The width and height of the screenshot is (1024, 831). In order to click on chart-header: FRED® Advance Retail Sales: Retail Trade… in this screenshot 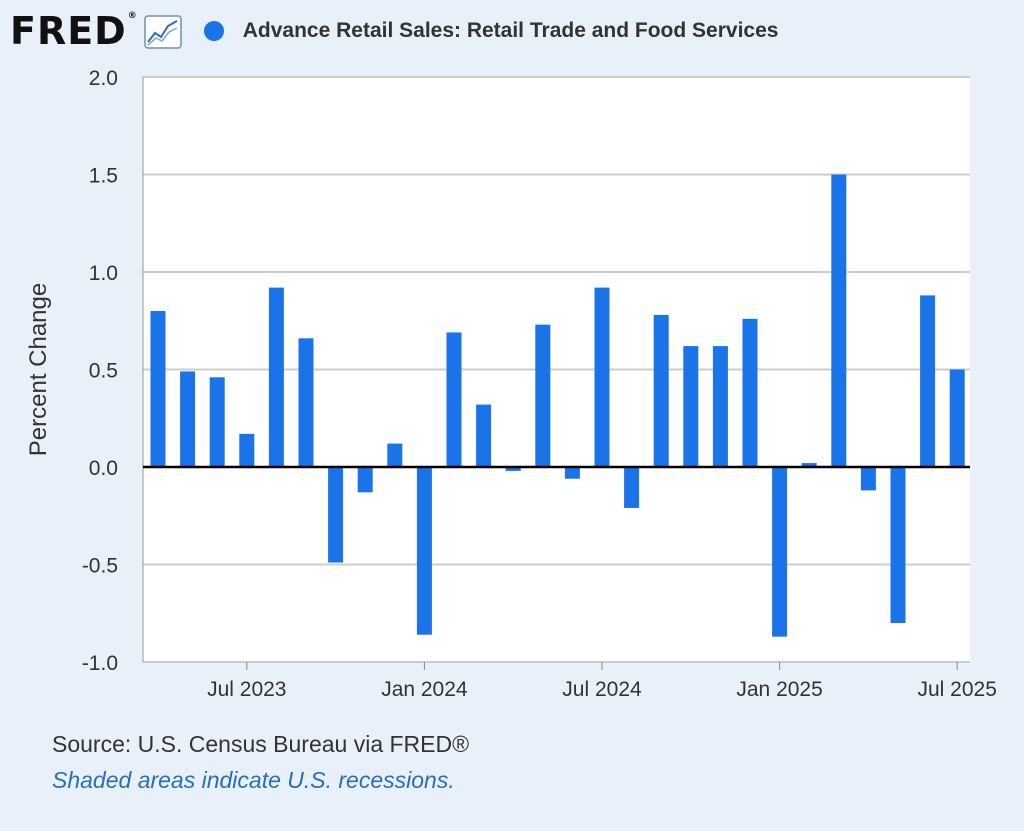, I will do `click(394, 31)`.